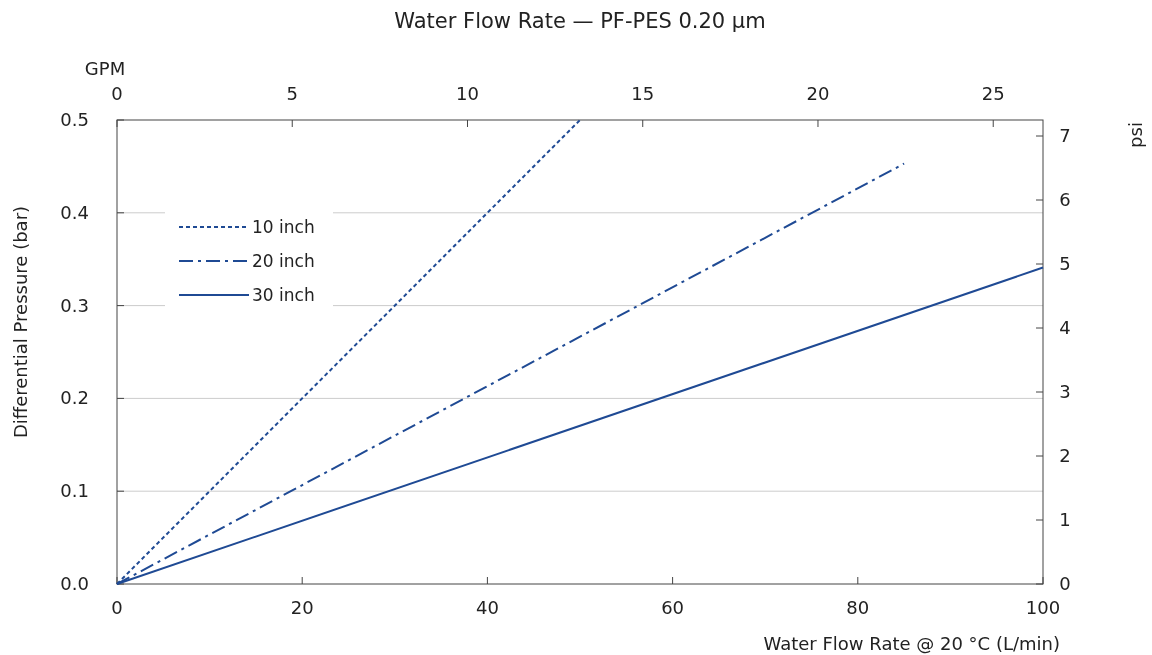 The height and width of the screenshot is (655, 1152). Describe the element at coordinates (105, 68) in the screenshot. I see `x2-axis-title: GPM` at that location.